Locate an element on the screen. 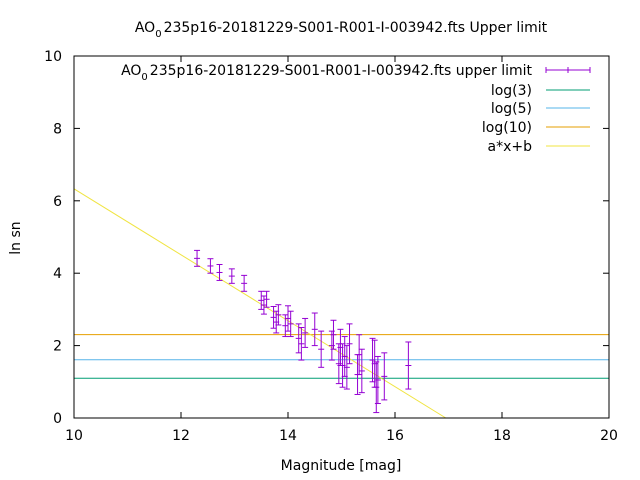 This screenshot has width=640, height=480. legend-label-fit: a*x+b is located at coordinates (510, 147).